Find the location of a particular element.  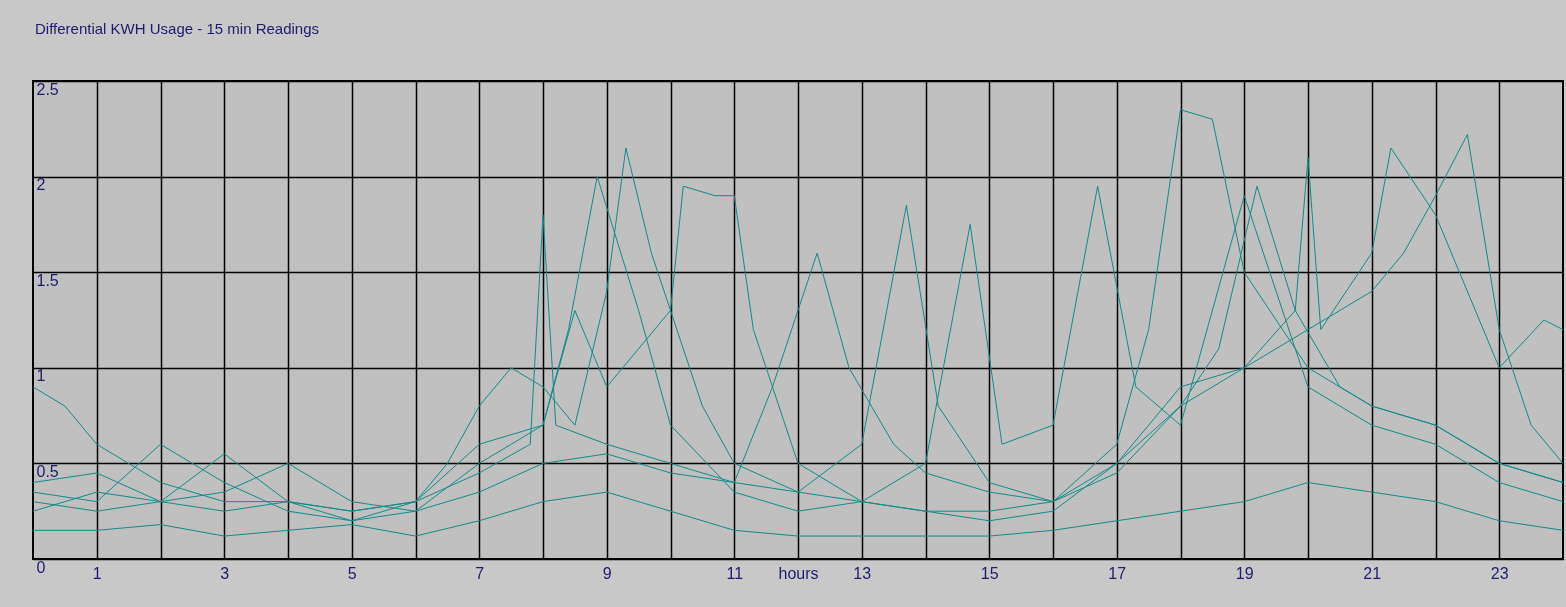

y-tick-label: 0.5 is located at coordinates (47, 471).